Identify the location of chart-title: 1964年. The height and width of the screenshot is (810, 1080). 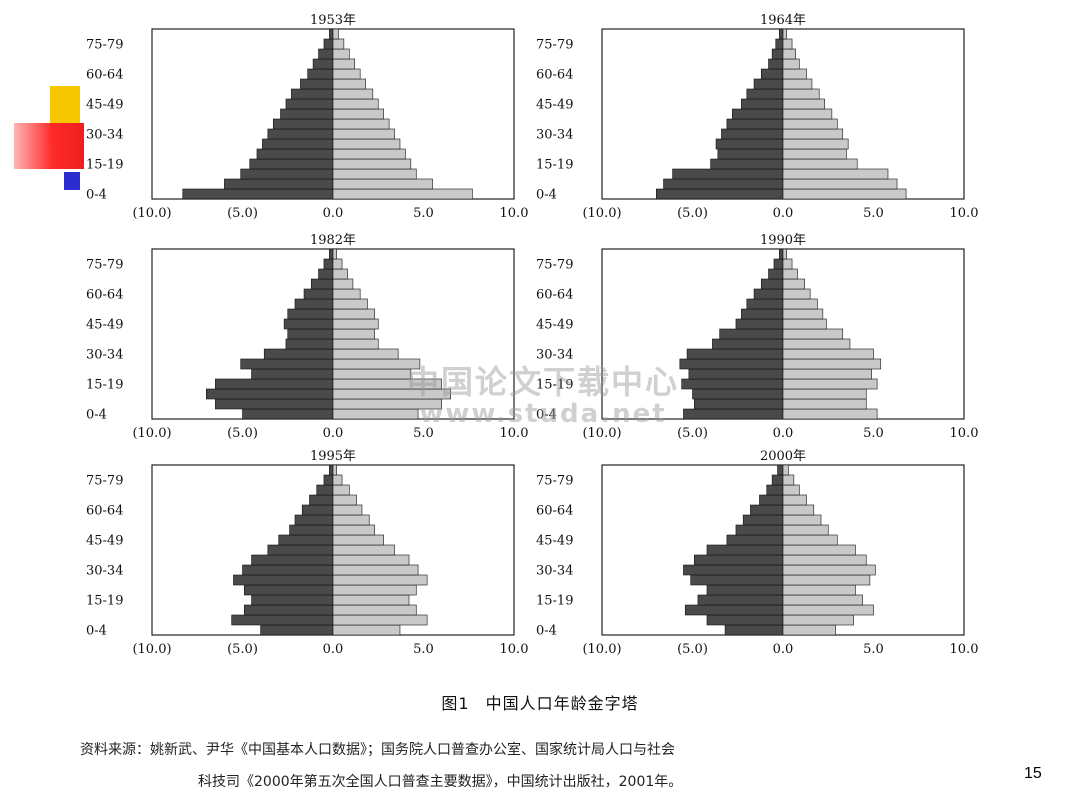
(783, 20).